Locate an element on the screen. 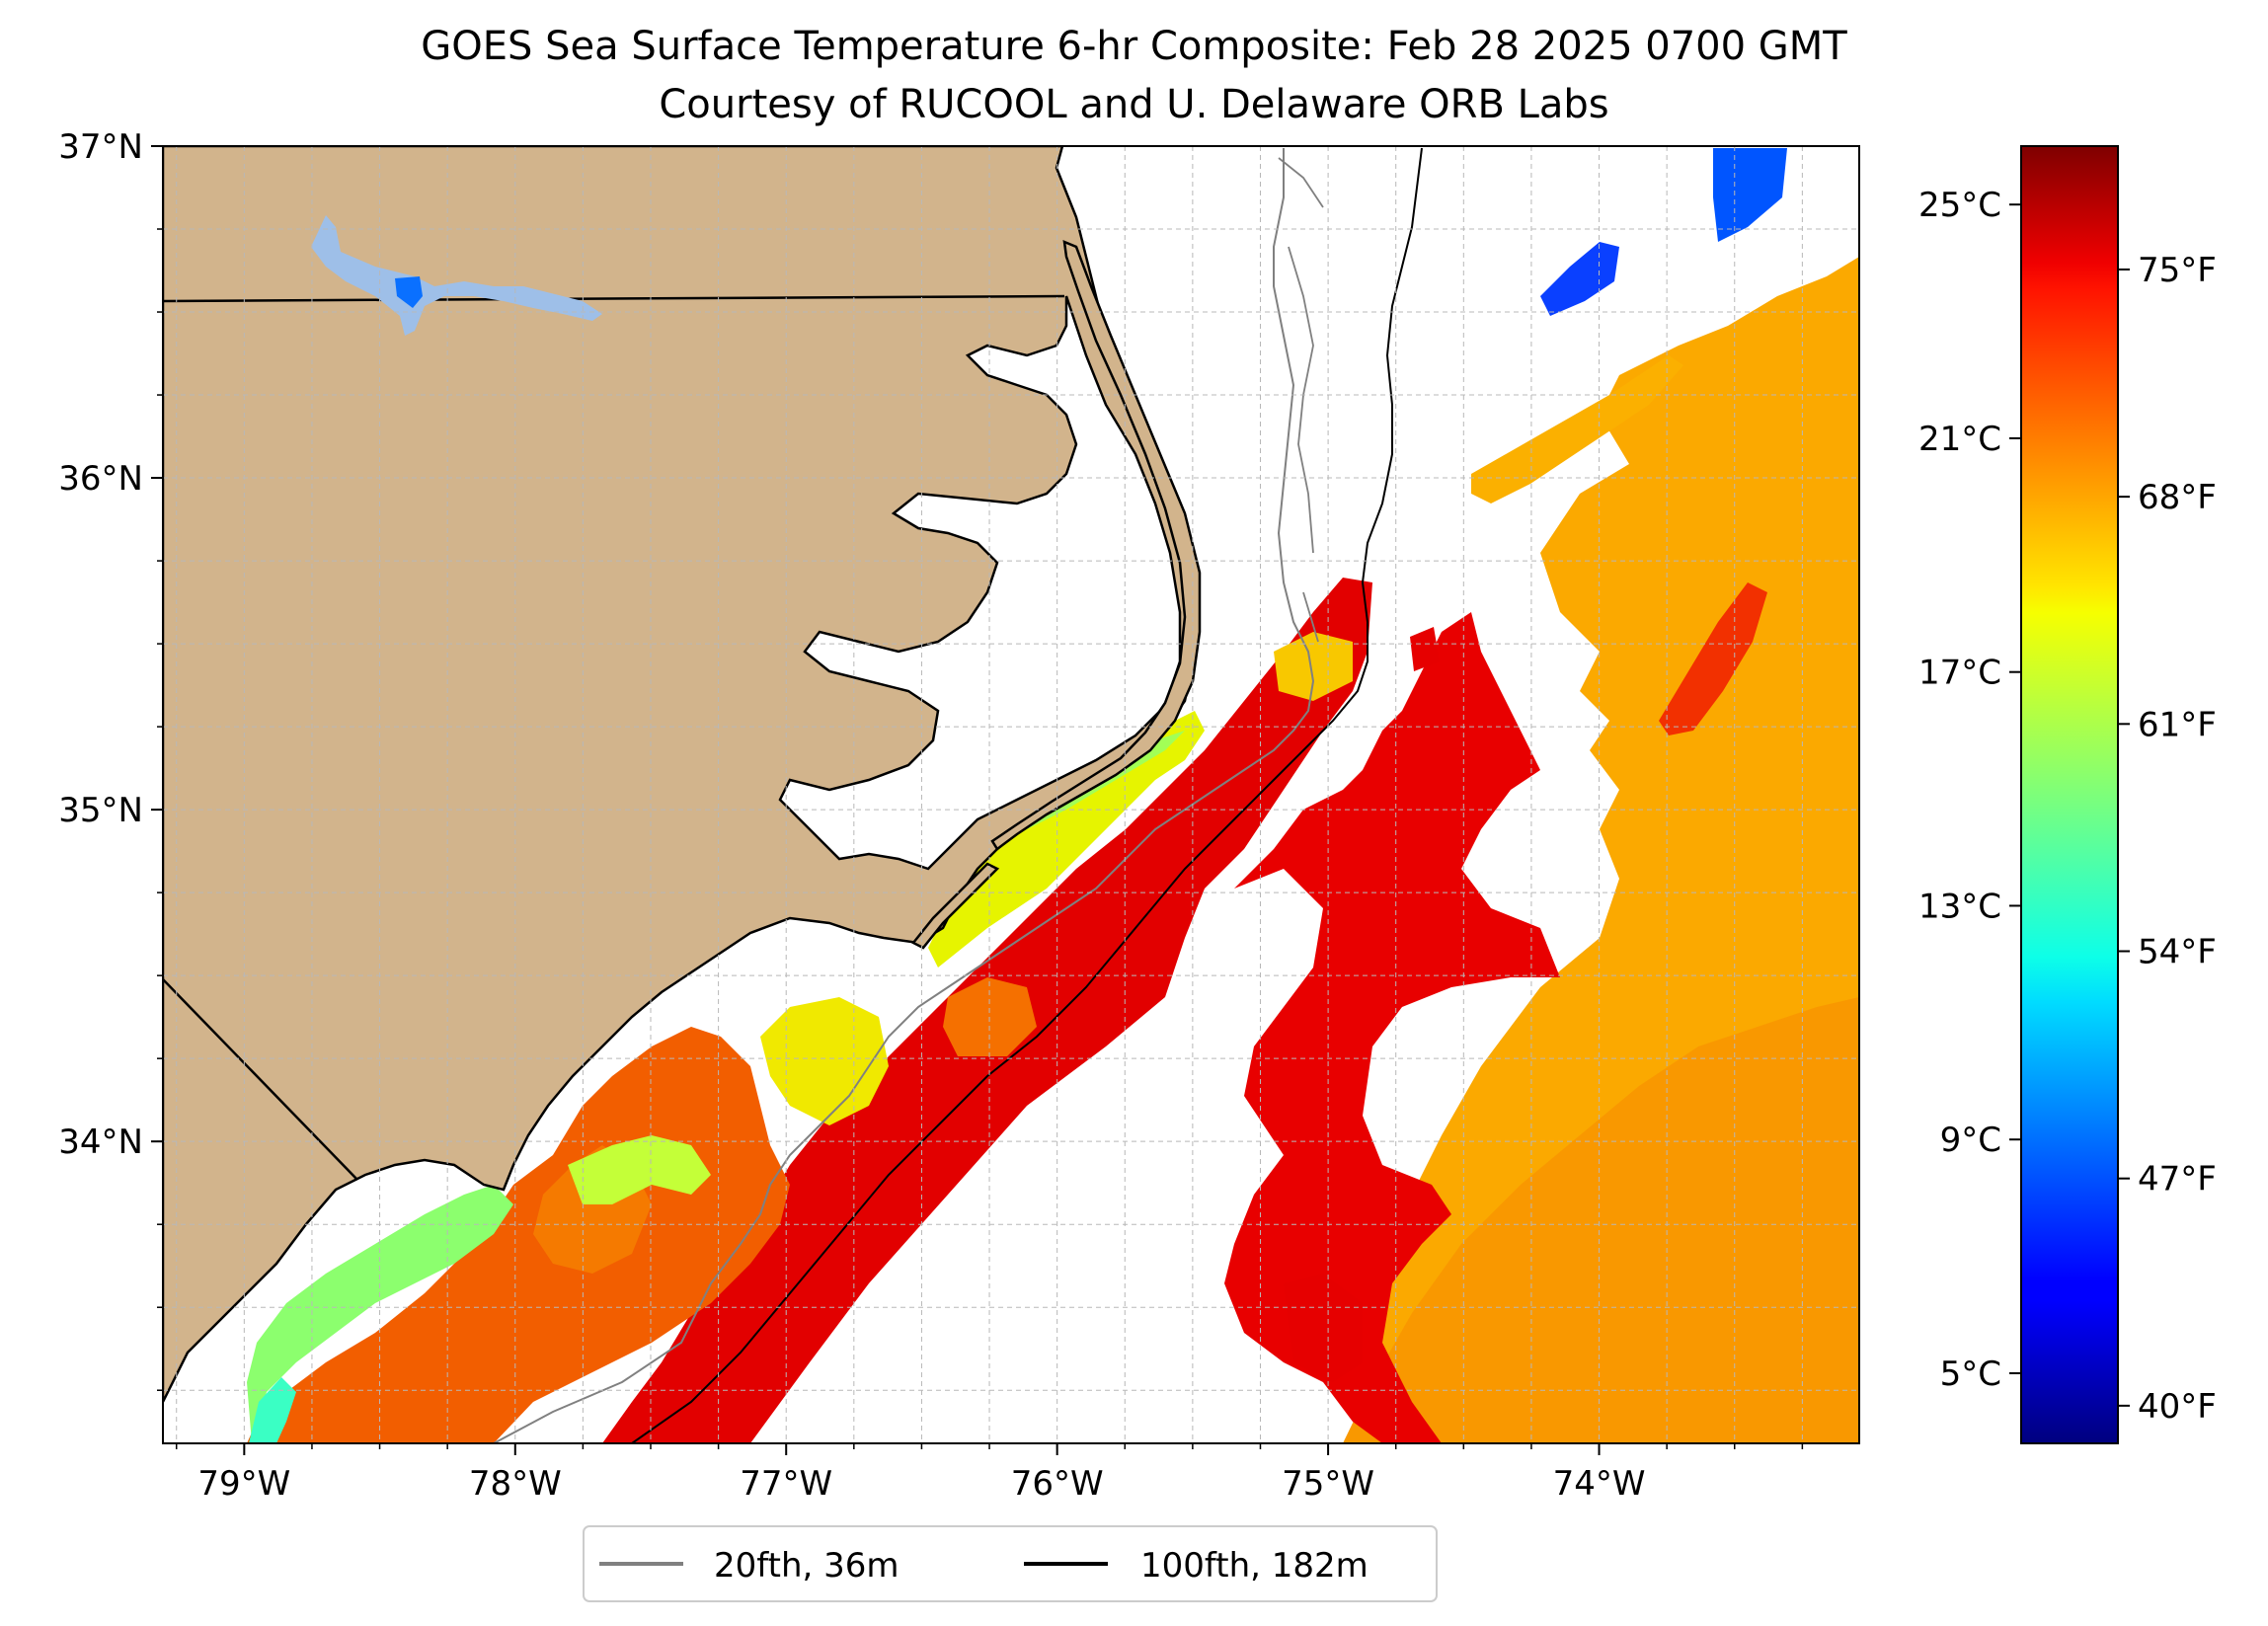 This screenshot has height=1626, width=2268. lon-tick-label: 76°W is located at coordinates (1057, 1484).